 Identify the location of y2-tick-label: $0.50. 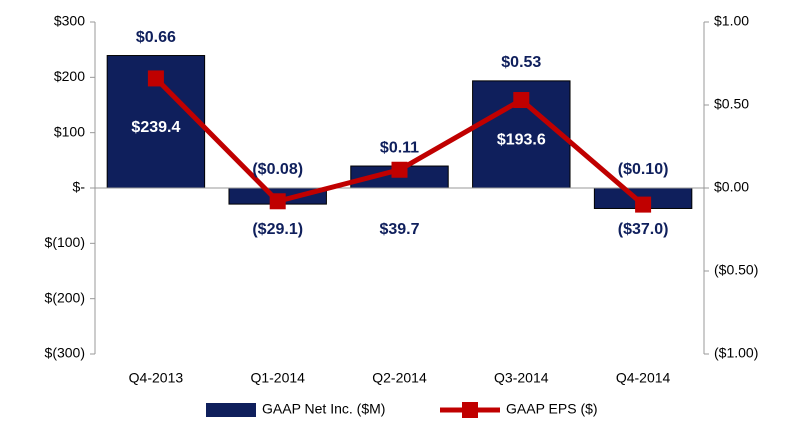
(731, 104).